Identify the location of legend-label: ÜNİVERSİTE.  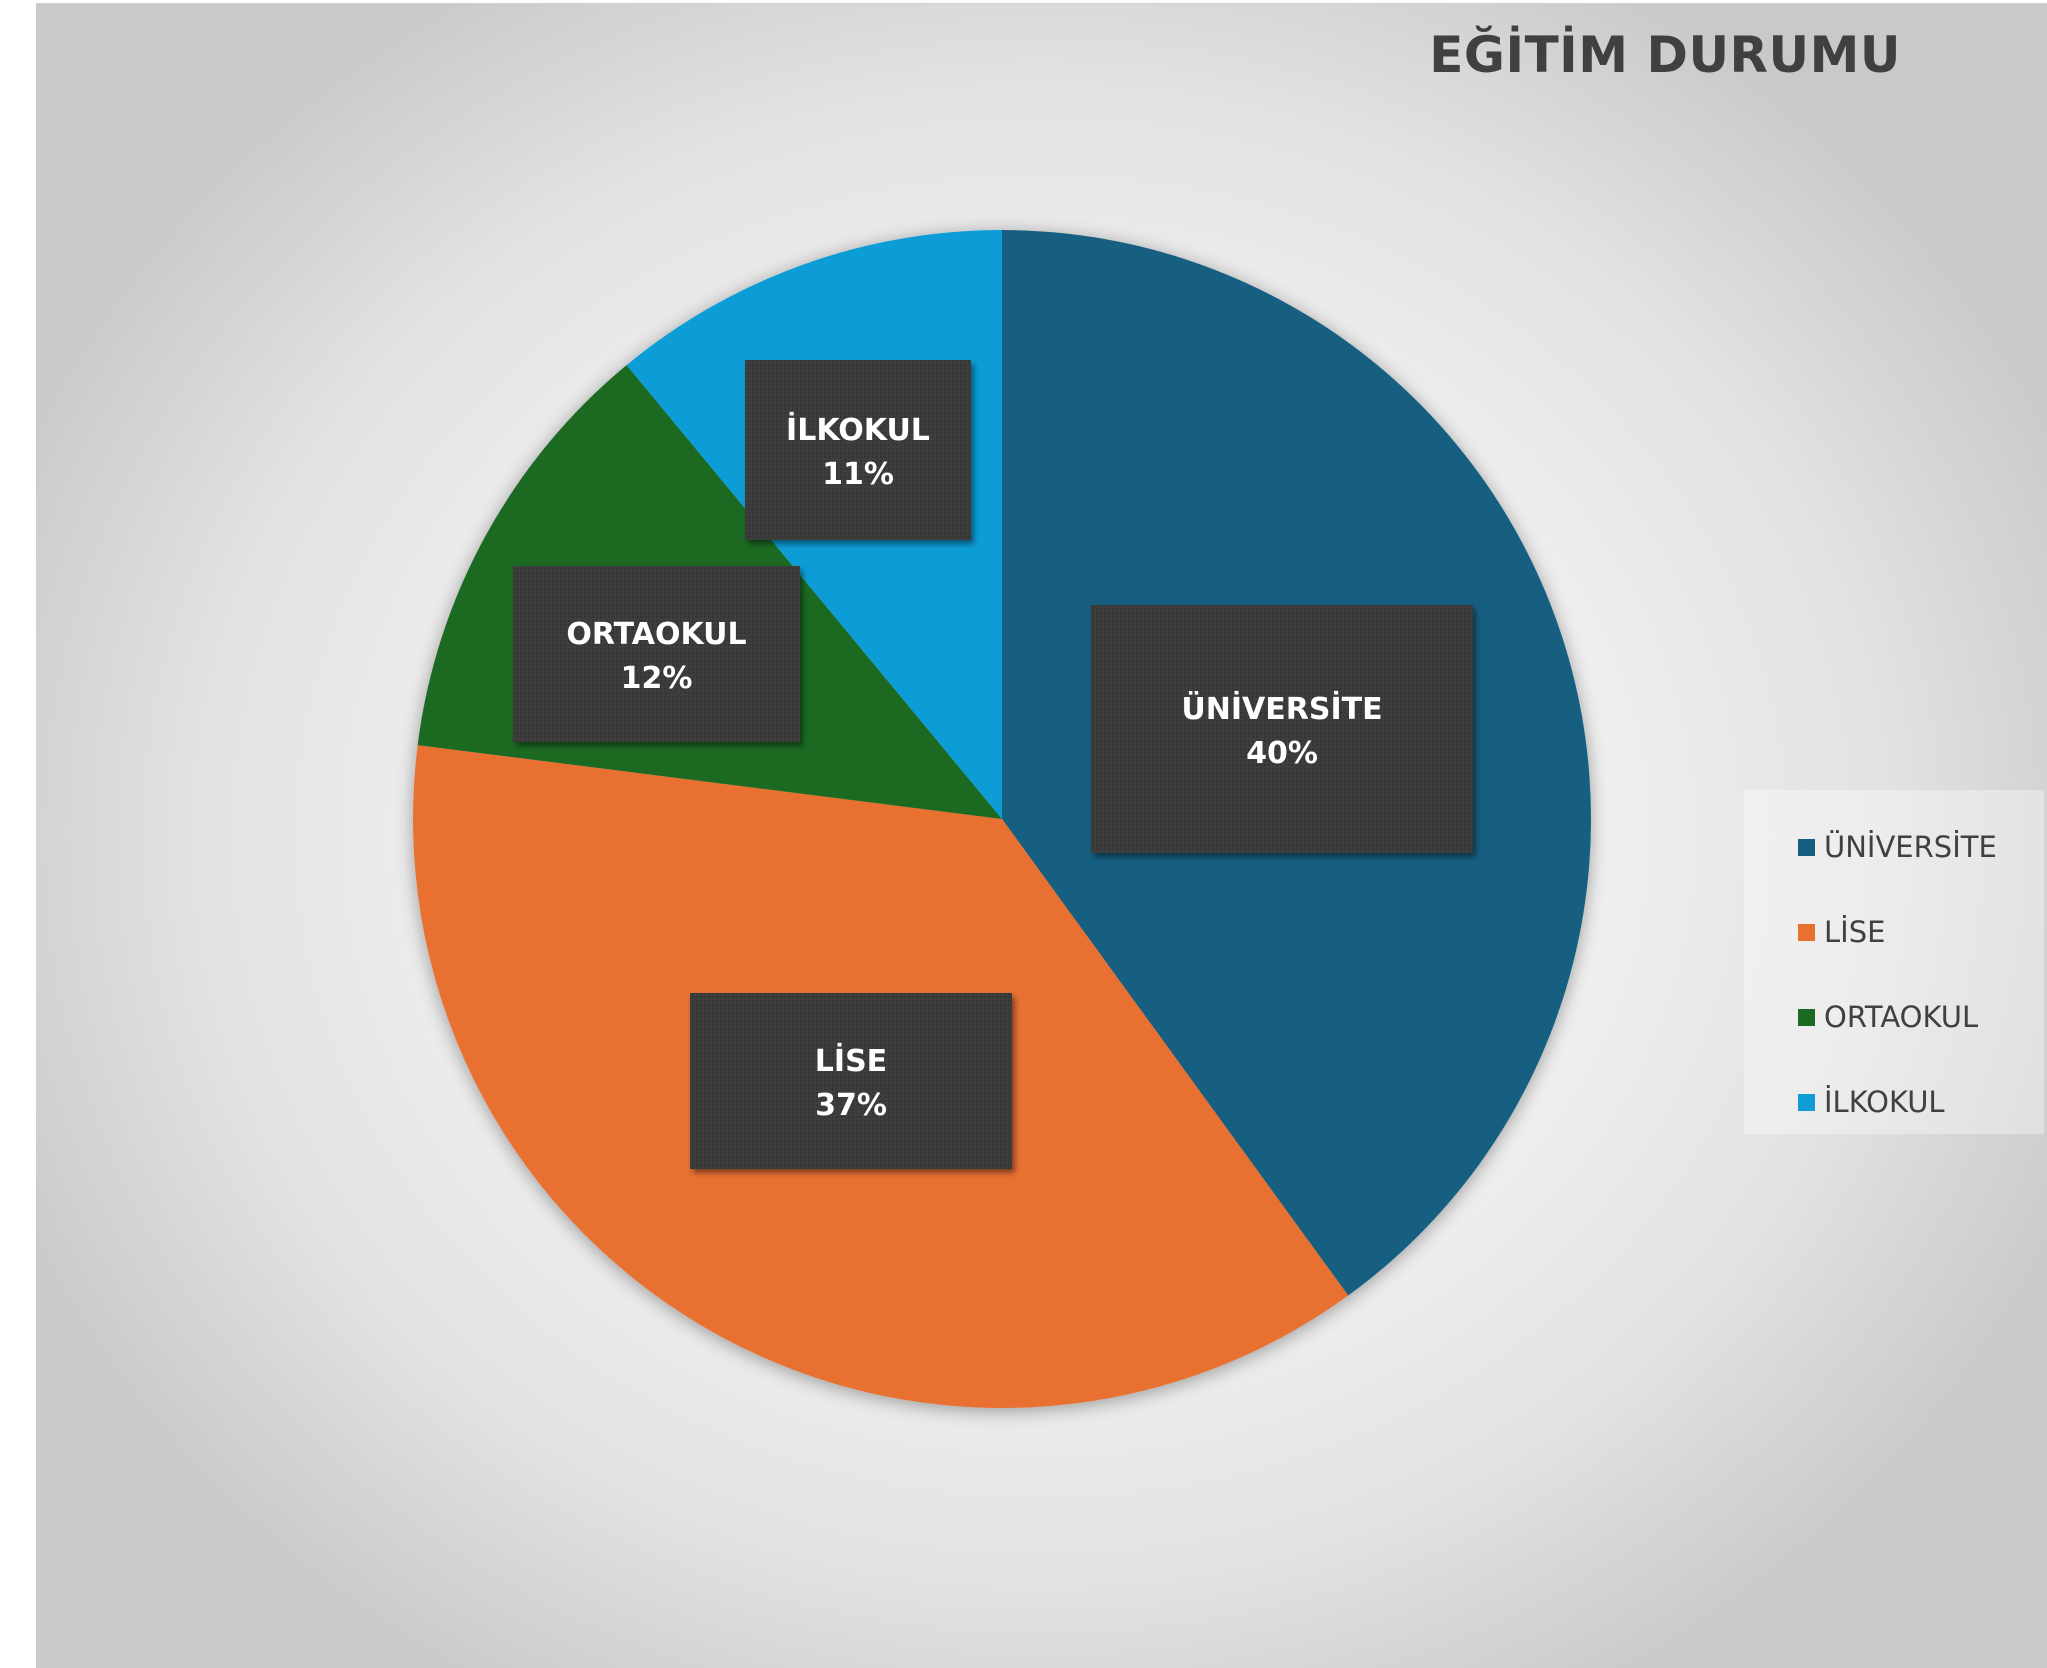
(1910, 847).